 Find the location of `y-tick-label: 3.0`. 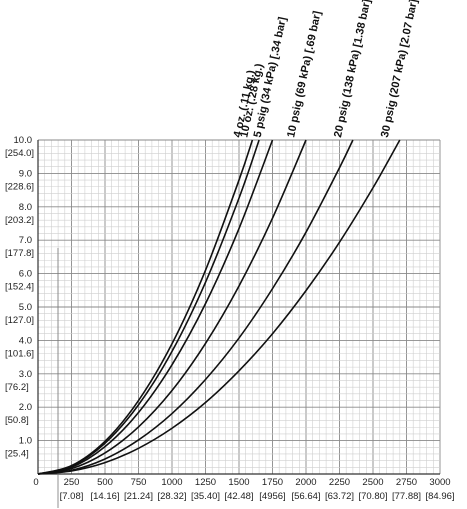

y-tick-label: 3.0 is located at coordinates (25, 374).